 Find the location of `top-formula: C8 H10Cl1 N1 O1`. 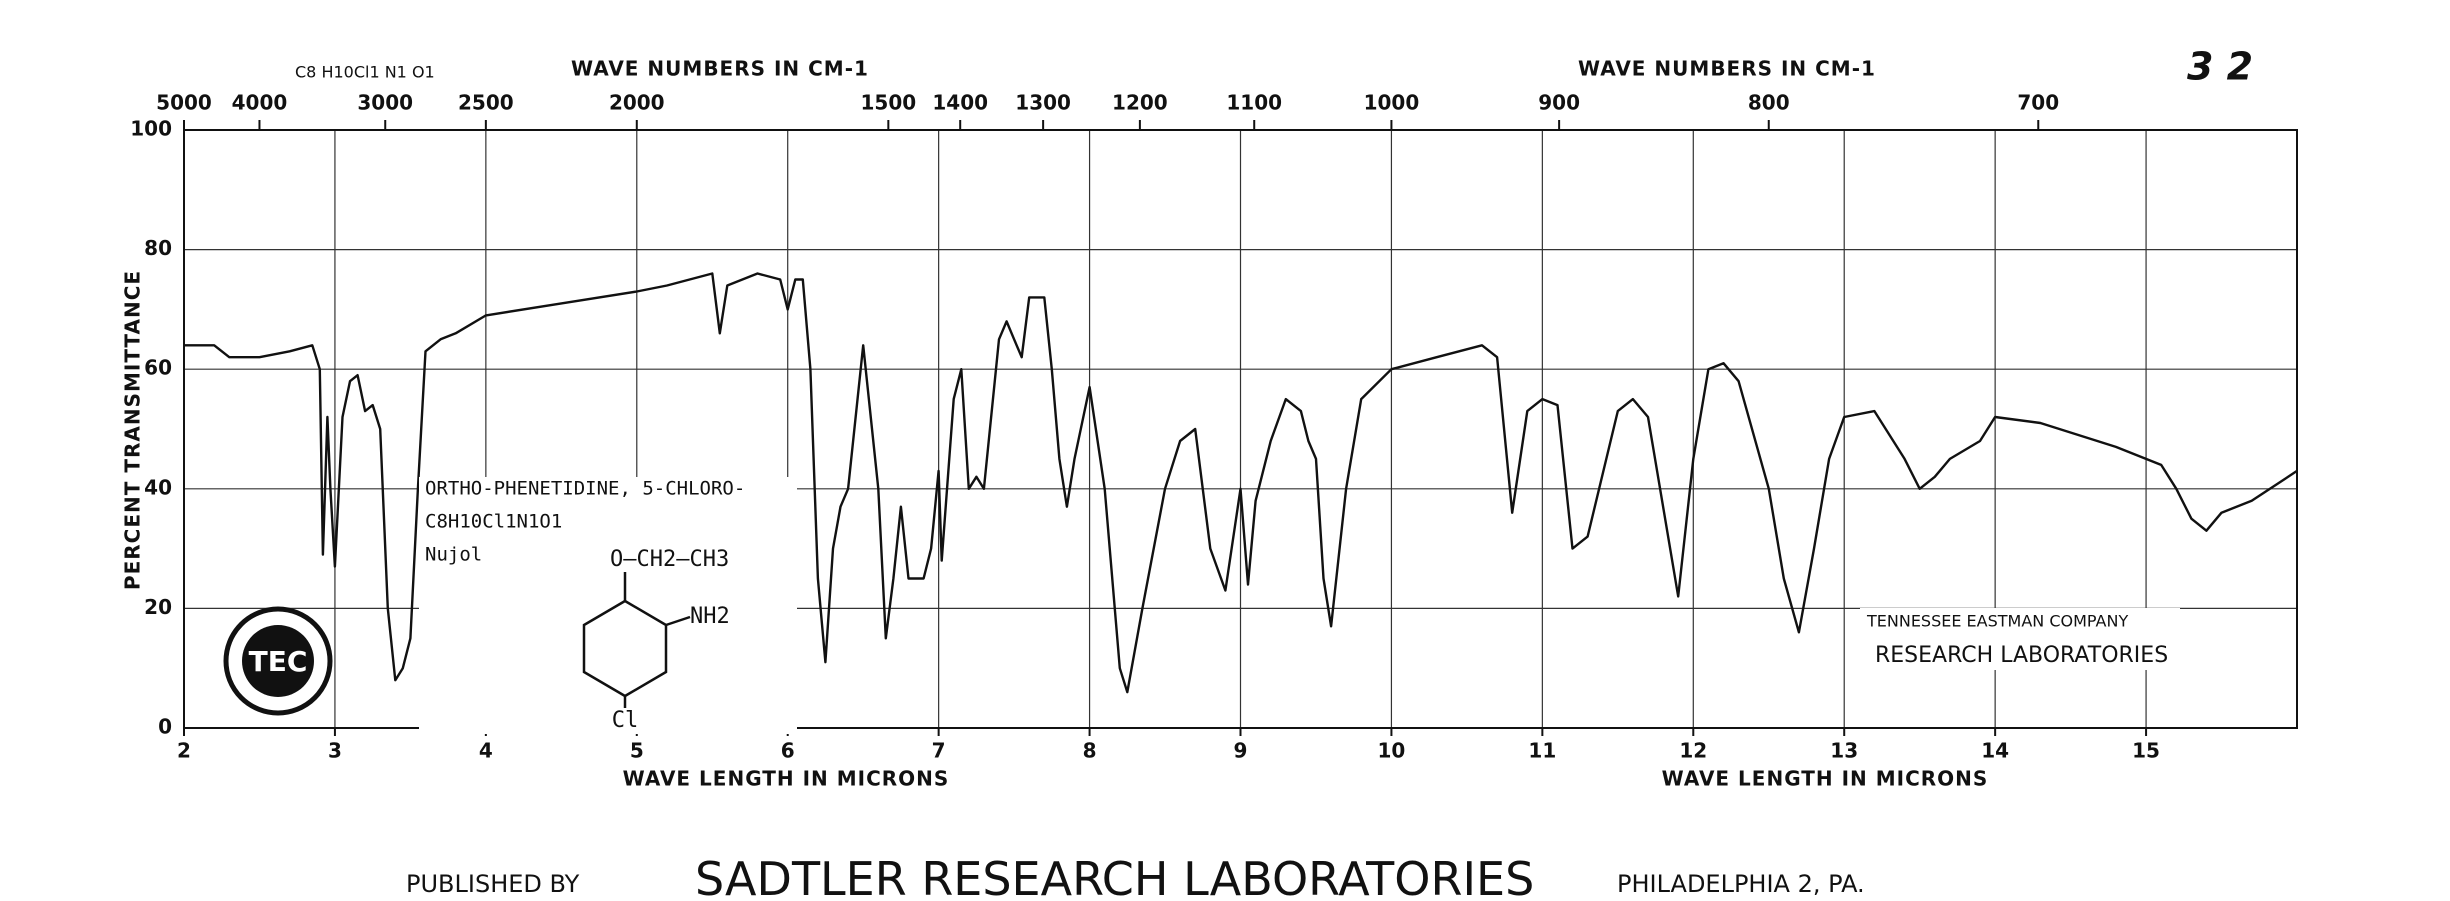

top-formula: C8 H10Cl1 N1 O1 is located at coordinates (365, 72).